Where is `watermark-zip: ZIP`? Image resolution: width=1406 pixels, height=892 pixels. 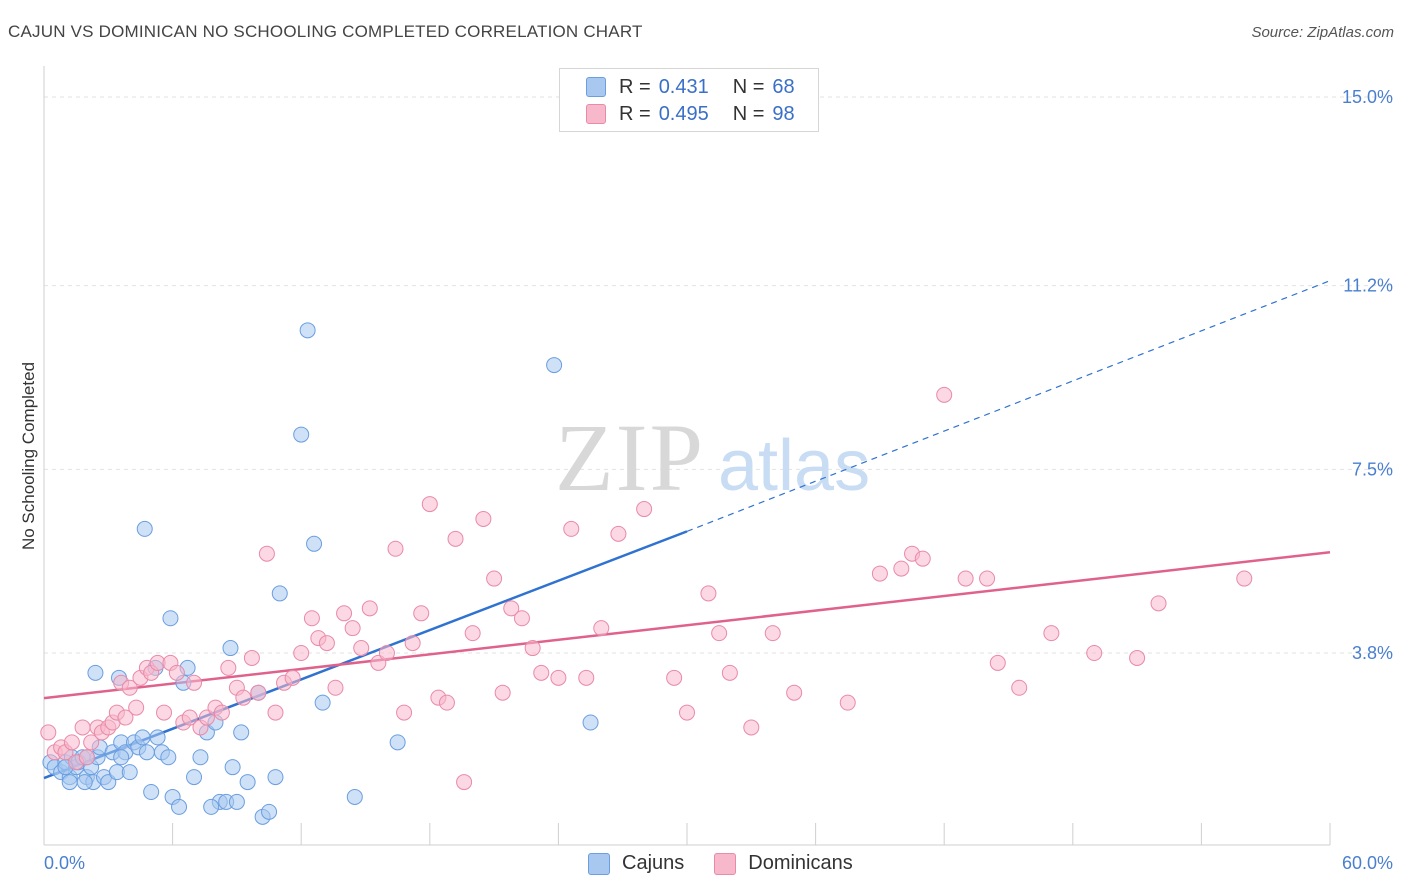 watermark-zip: ZIP is located at coordinates (630, 457).